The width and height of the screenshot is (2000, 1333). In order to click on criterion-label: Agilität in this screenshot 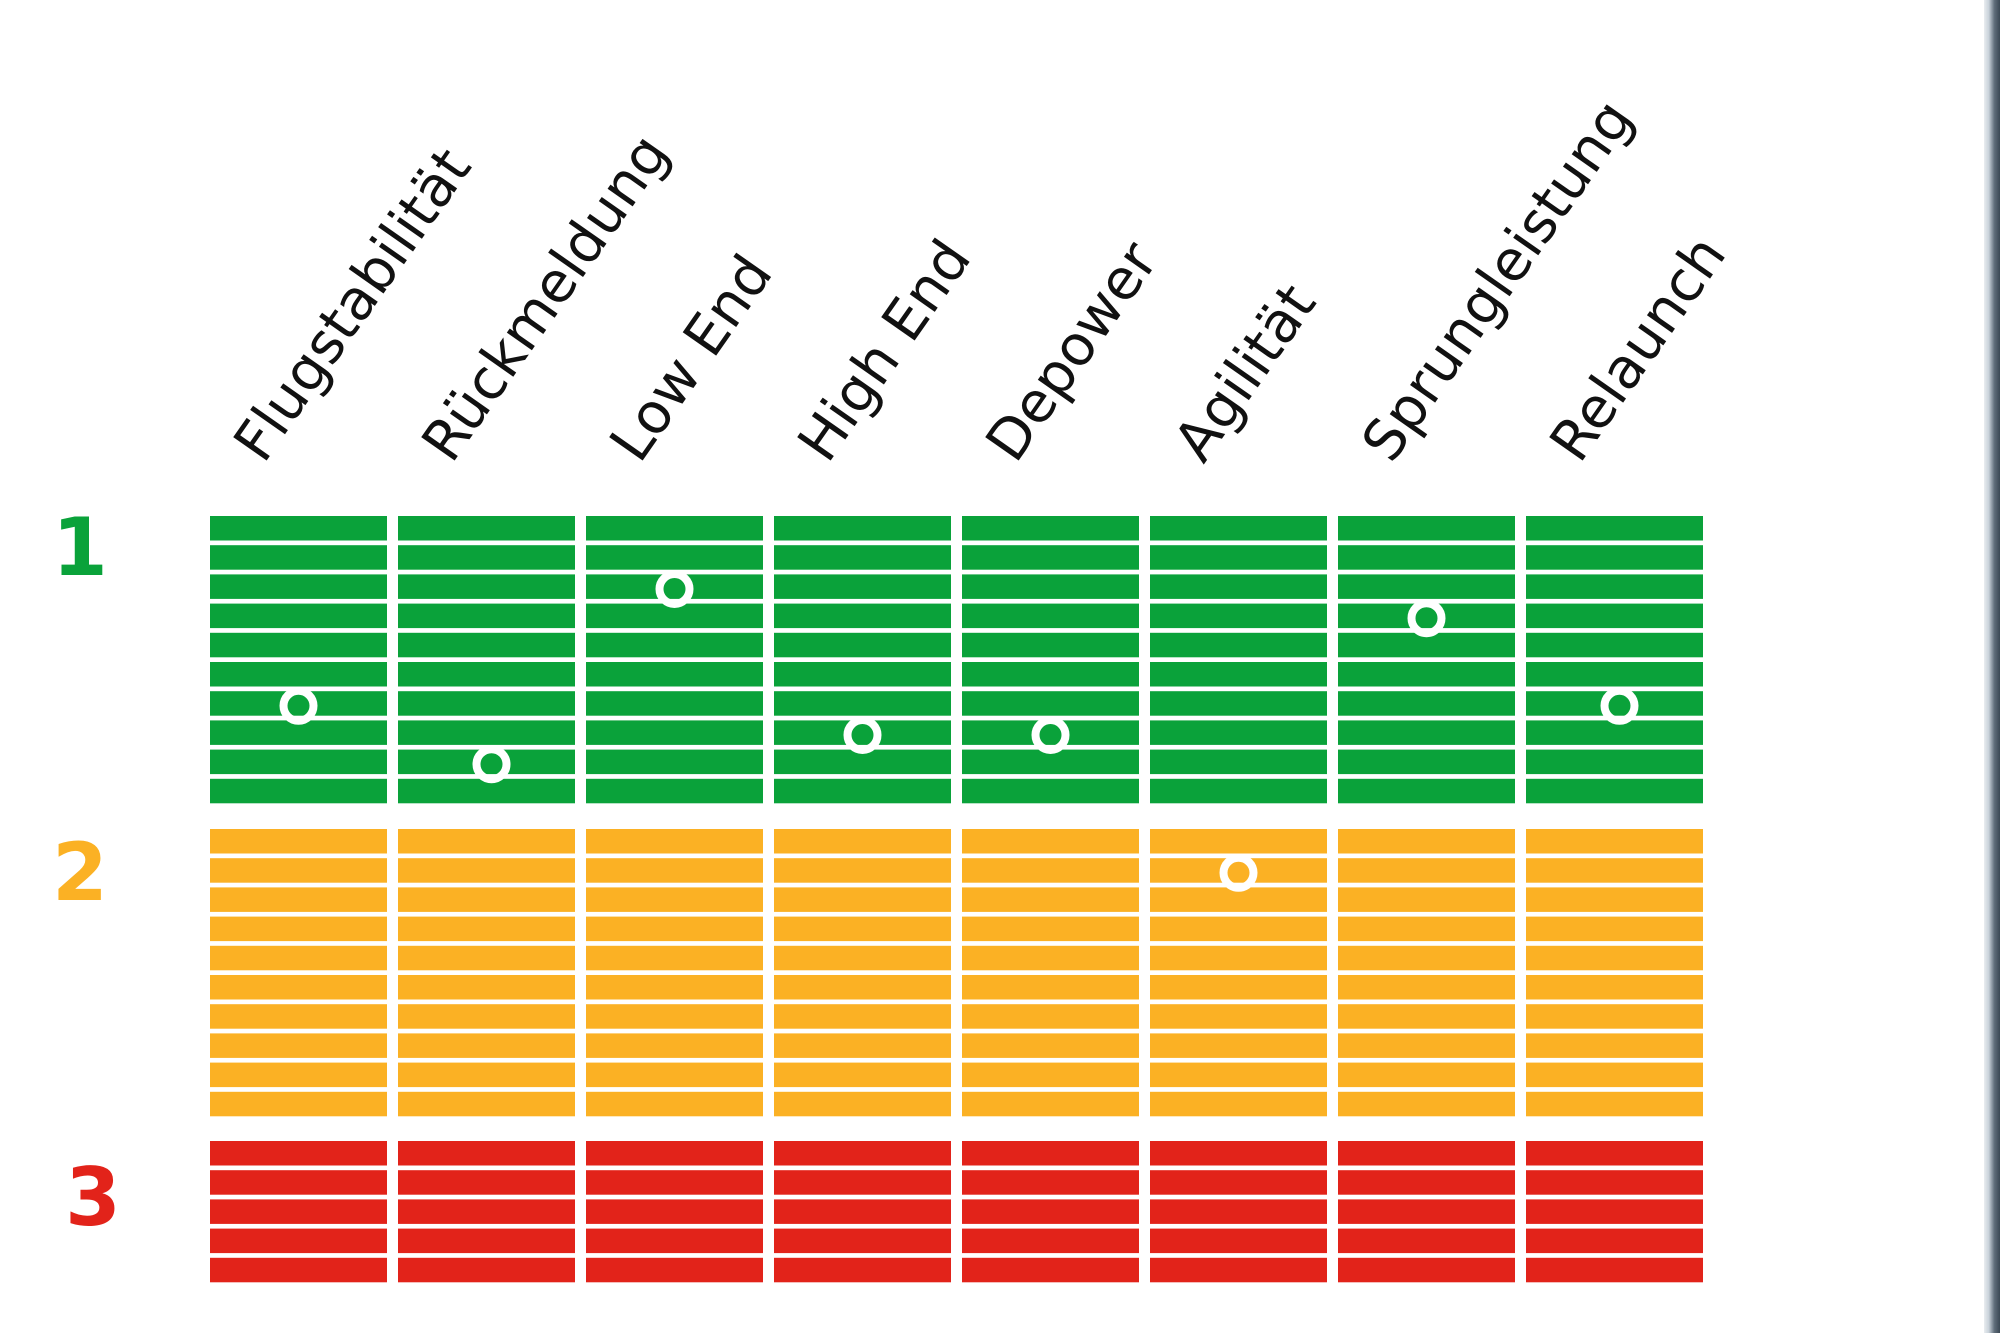, I will do `click(1245, 373)`.